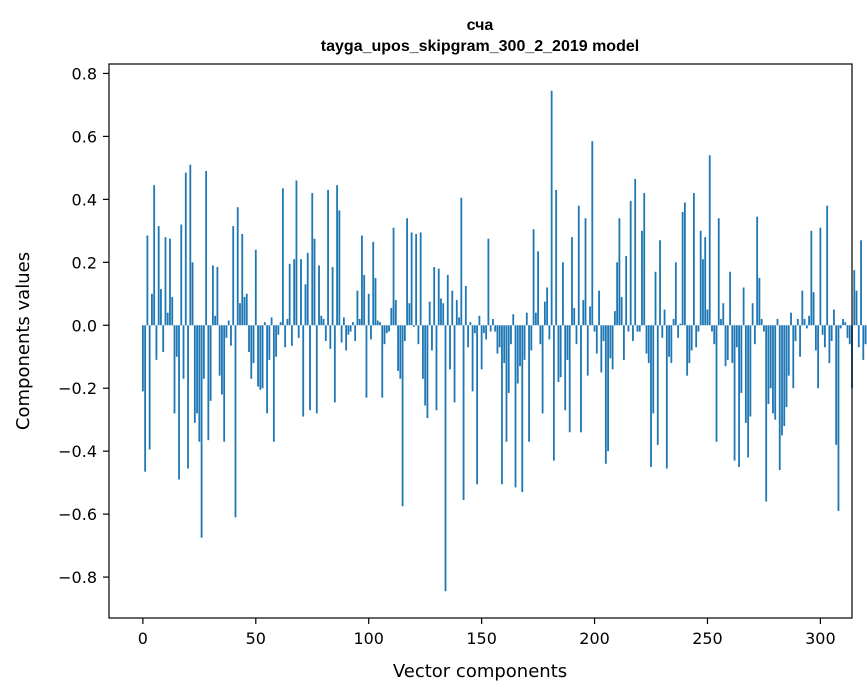 This screenshot has width=867, height=696. I want to click on x-axis-ticks: 0 50 100 150 200 250 300, so click(487, 633).